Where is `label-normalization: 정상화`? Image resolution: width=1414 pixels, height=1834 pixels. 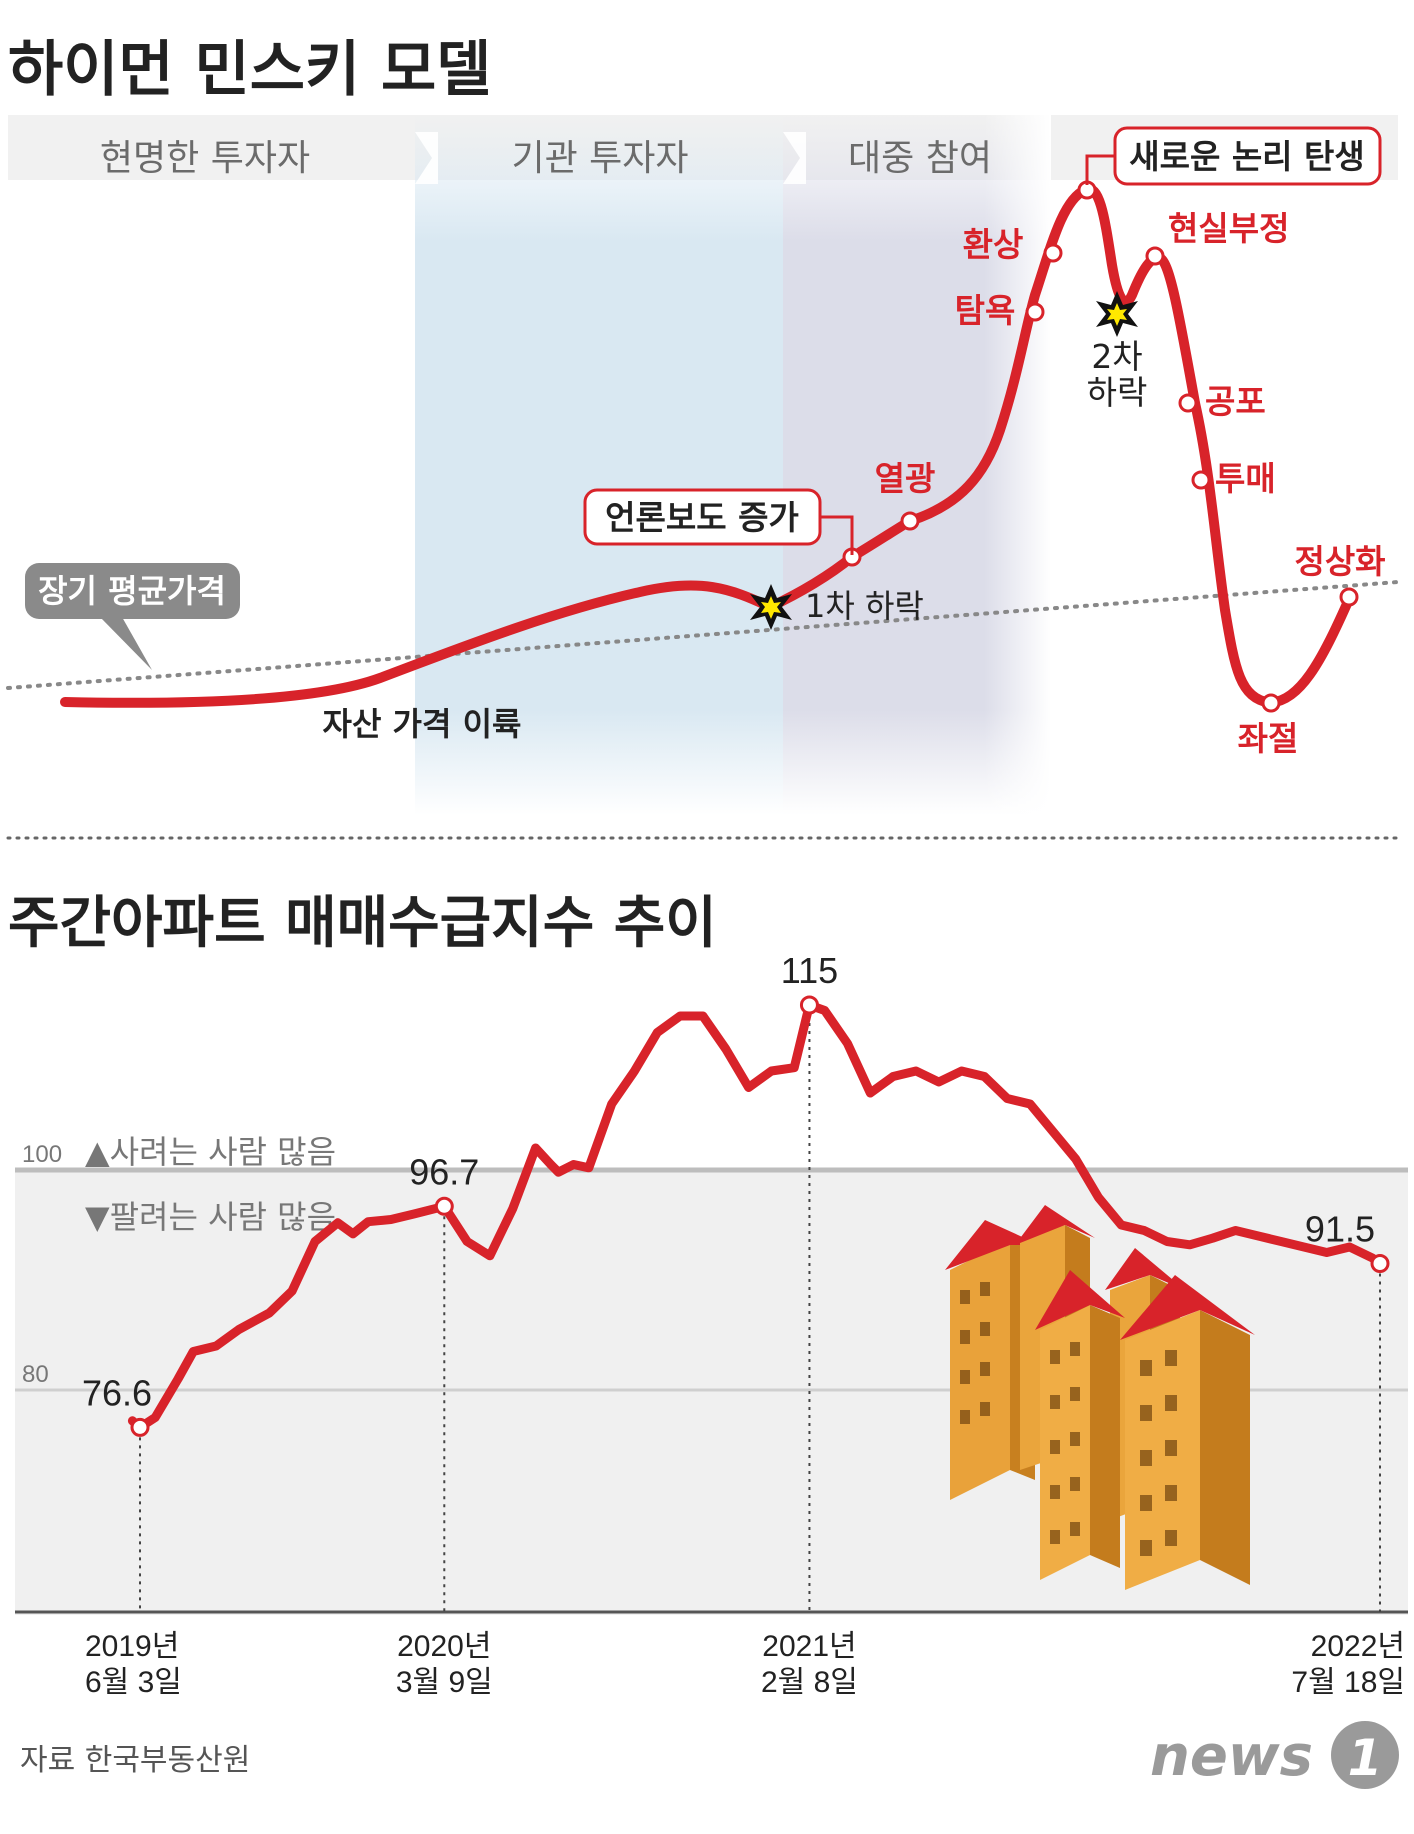
label-normalization: 정상화 is located at coordinates (1339, 561).